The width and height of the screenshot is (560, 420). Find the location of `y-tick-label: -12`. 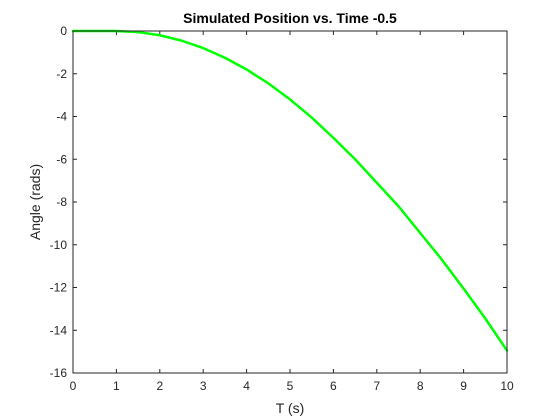

y-tick-label: -12 is located at coordinates (59, 288).